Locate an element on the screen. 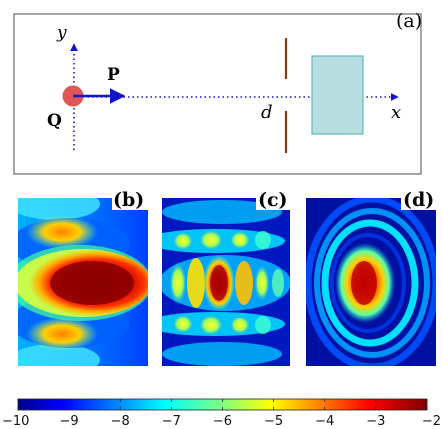 Image resolution: width=443 pixels, height=429 pixels. colorbar-tick-label: −5 is located at coordinates (273, 421).